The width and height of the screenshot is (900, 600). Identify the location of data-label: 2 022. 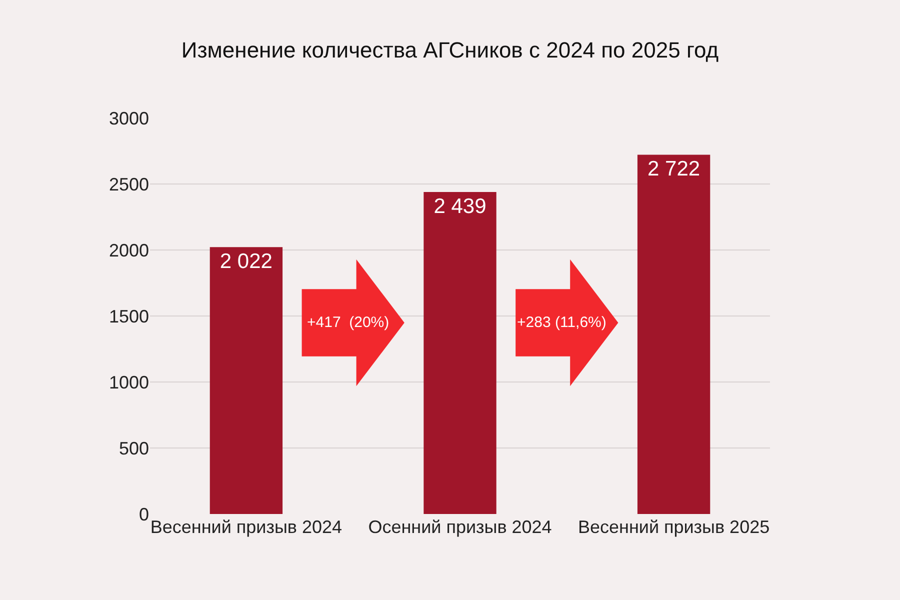
(246, 262).